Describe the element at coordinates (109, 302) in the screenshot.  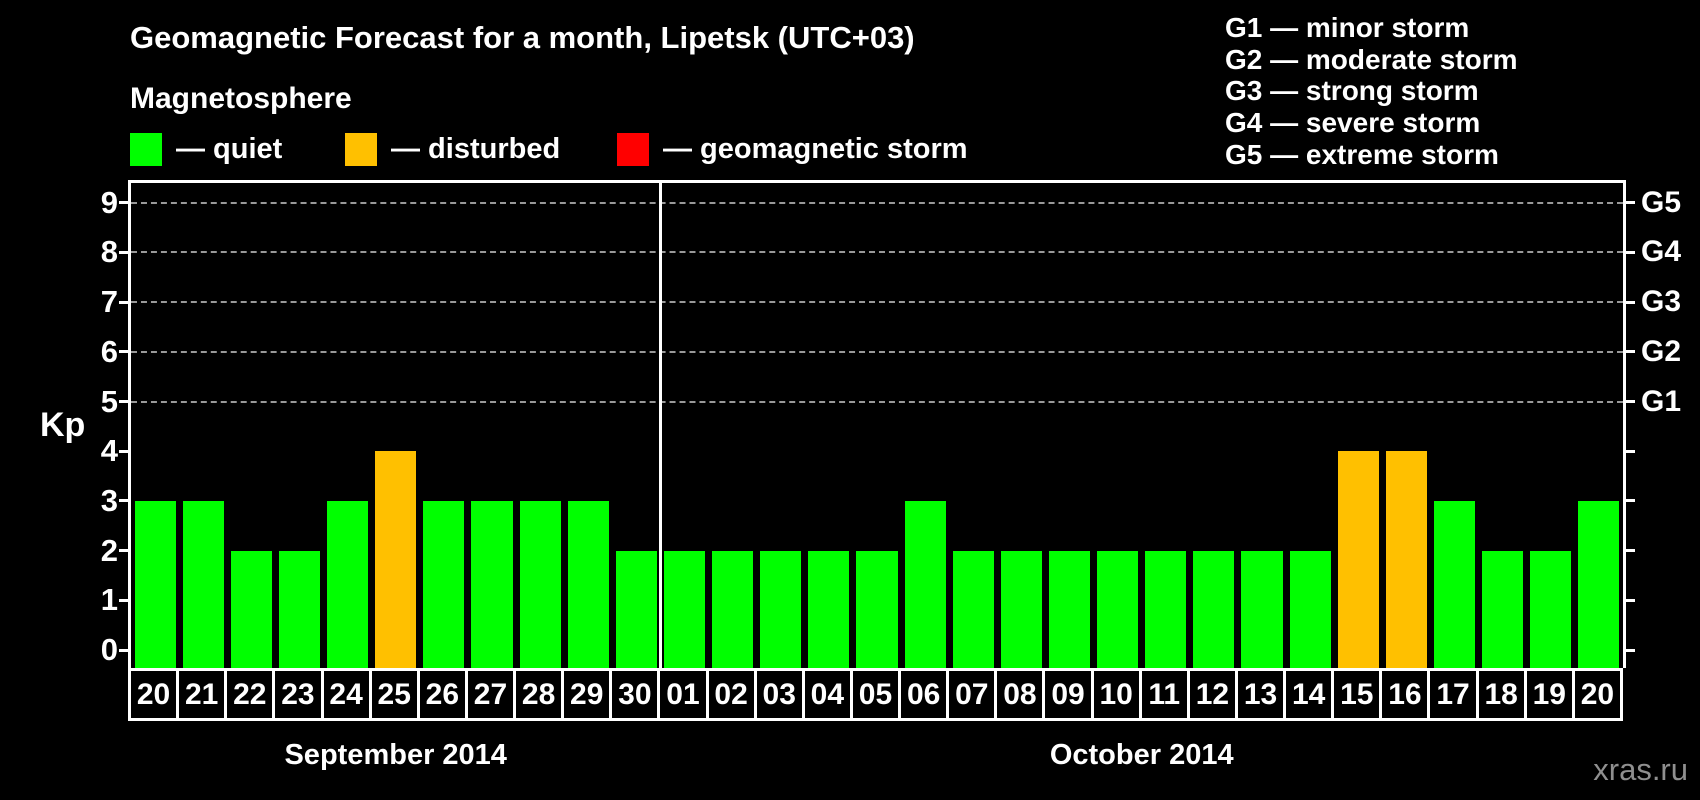
I see `y-tick-label-7: 7` at that location.